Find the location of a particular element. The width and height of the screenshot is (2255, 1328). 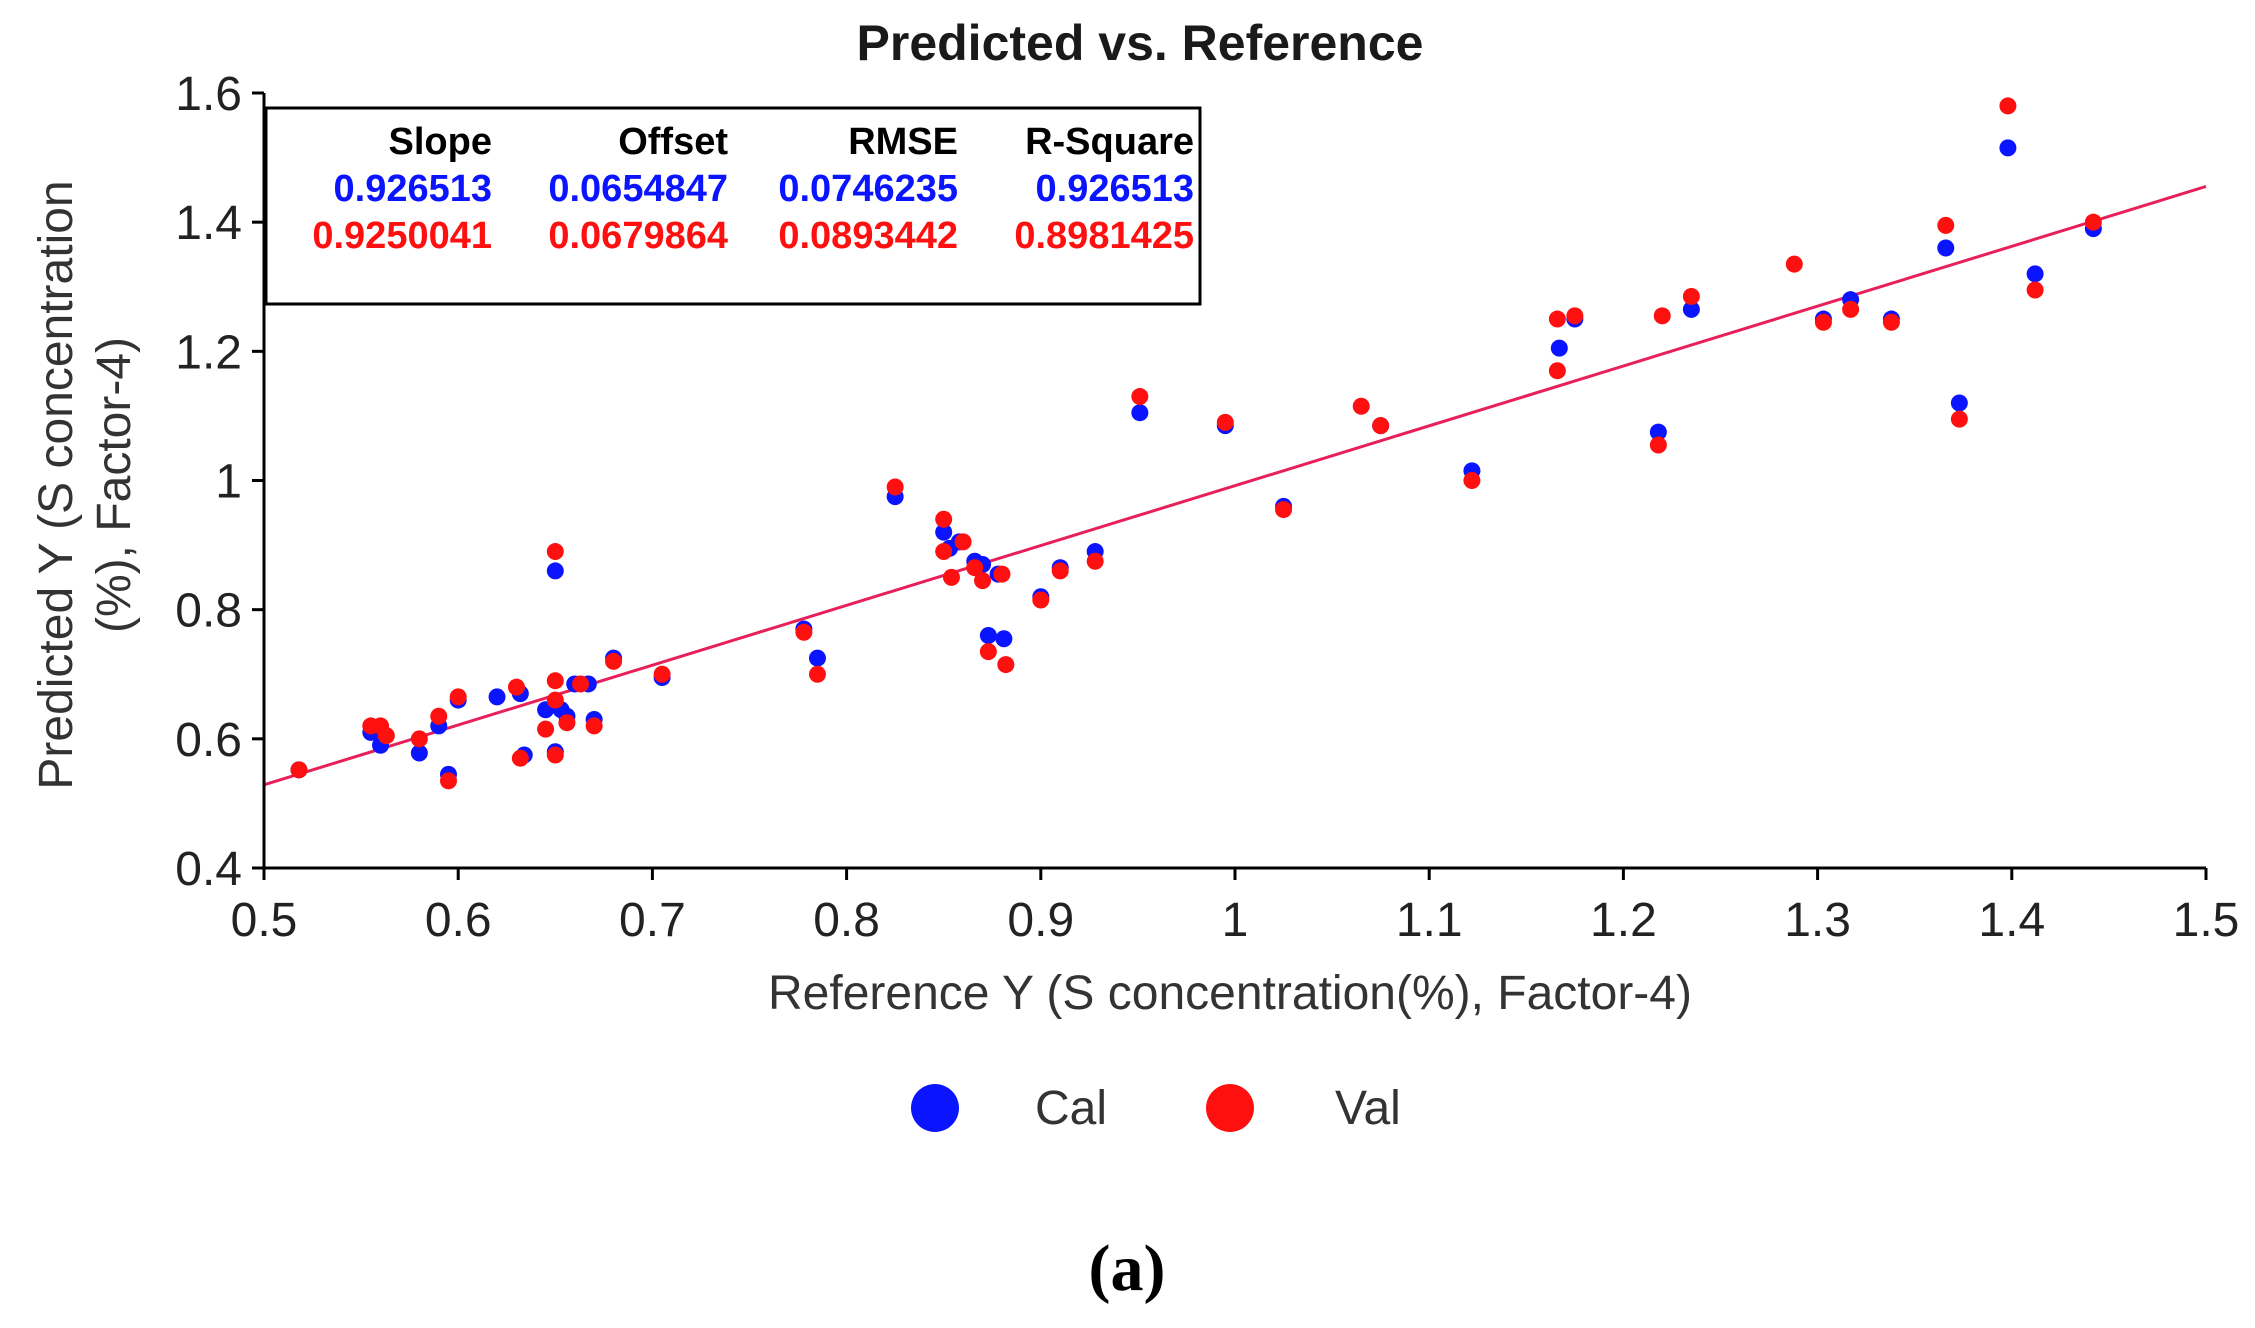

y-tick-label: 0.6 is located at coordinates (208, 740).